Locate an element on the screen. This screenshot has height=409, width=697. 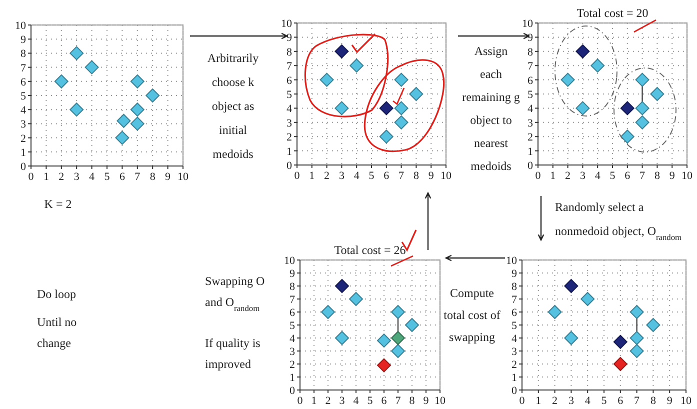
y-tick-label: 7 is located at coordinates (515, 300).